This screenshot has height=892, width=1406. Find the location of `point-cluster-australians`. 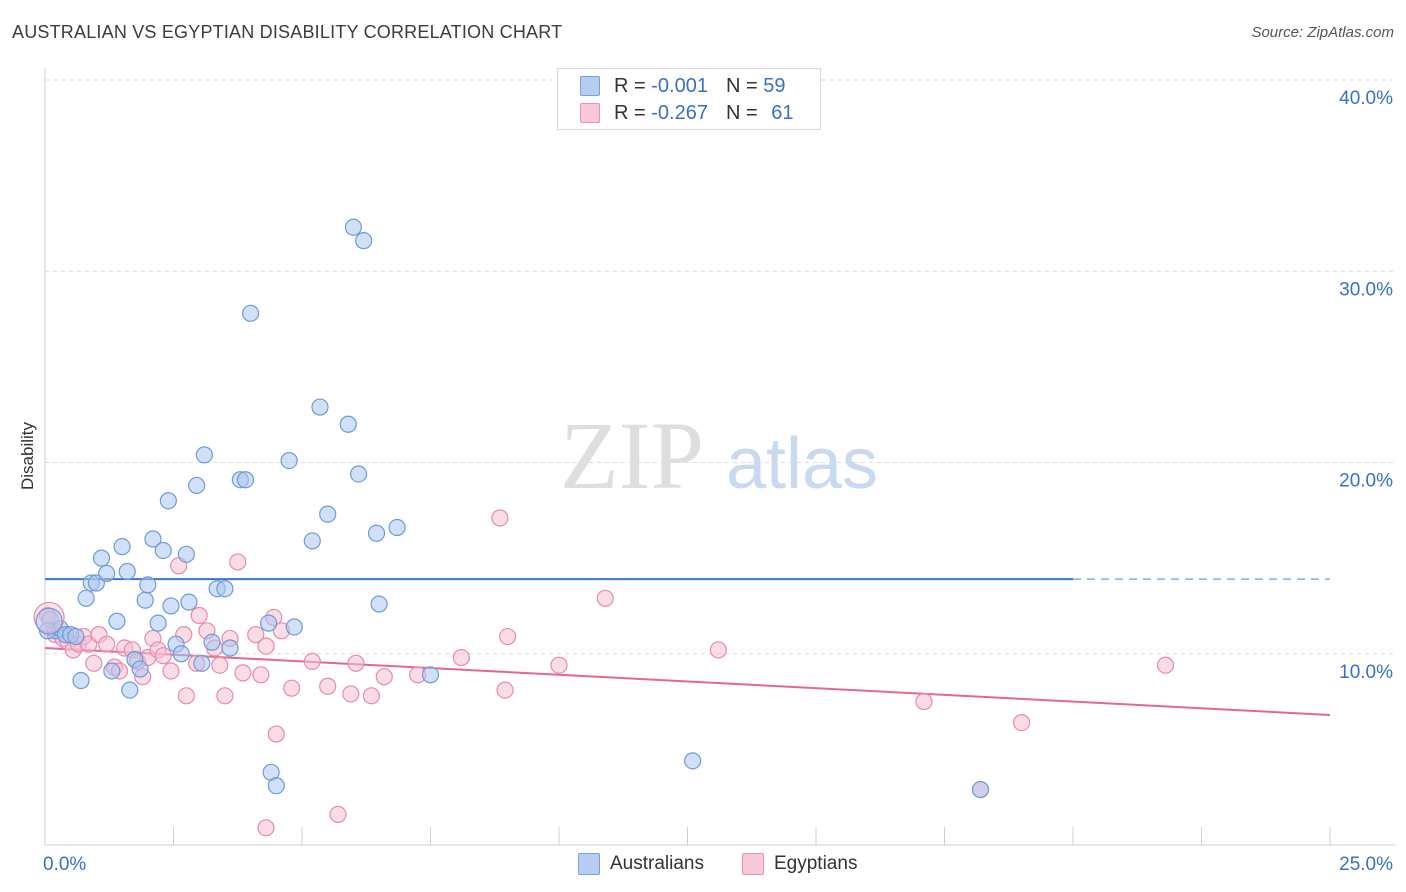

point-cluster-australians is located at coordinates (49, 621).